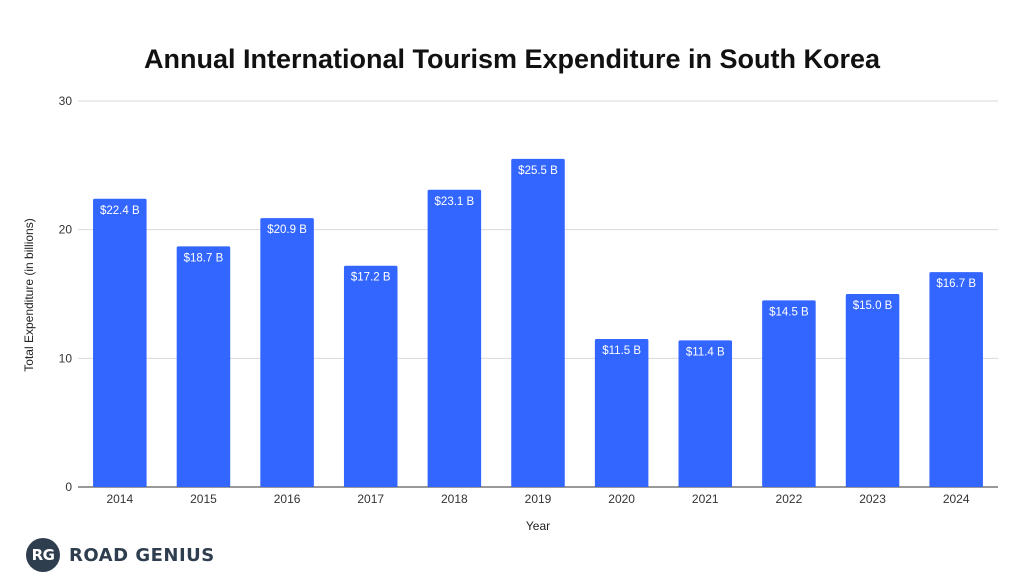 This screenshot has width=1024, height=582. I want to click on x-tick-label: 2020, so click(621, 499).